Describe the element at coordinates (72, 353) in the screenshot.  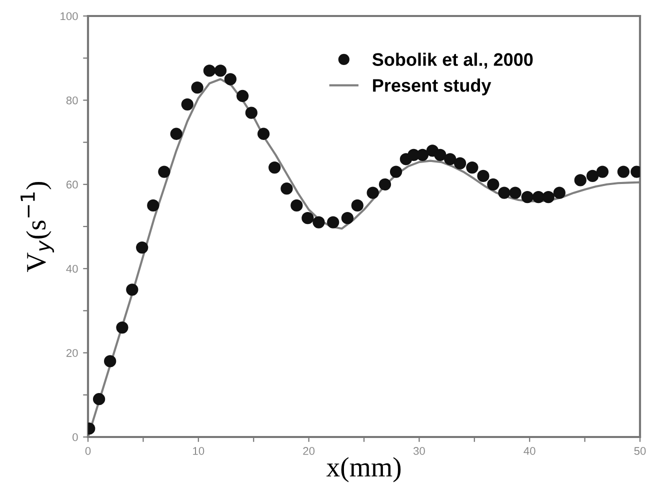
I see `y-tick-label: 20` at that location.